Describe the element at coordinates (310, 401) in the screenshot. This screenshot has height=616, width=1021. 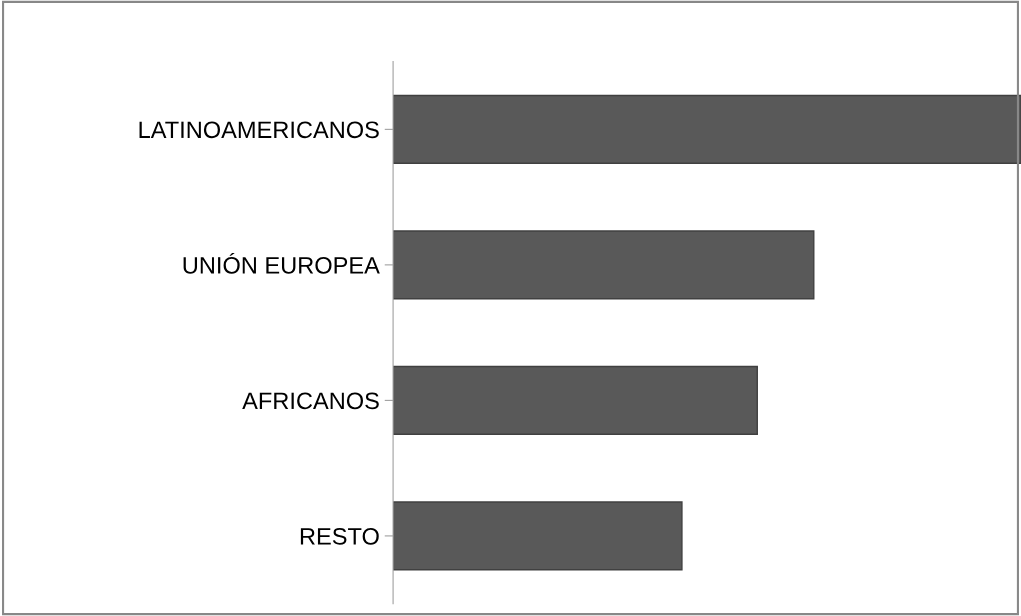
I see `y-tick-label: AFRICANOS` at that location.